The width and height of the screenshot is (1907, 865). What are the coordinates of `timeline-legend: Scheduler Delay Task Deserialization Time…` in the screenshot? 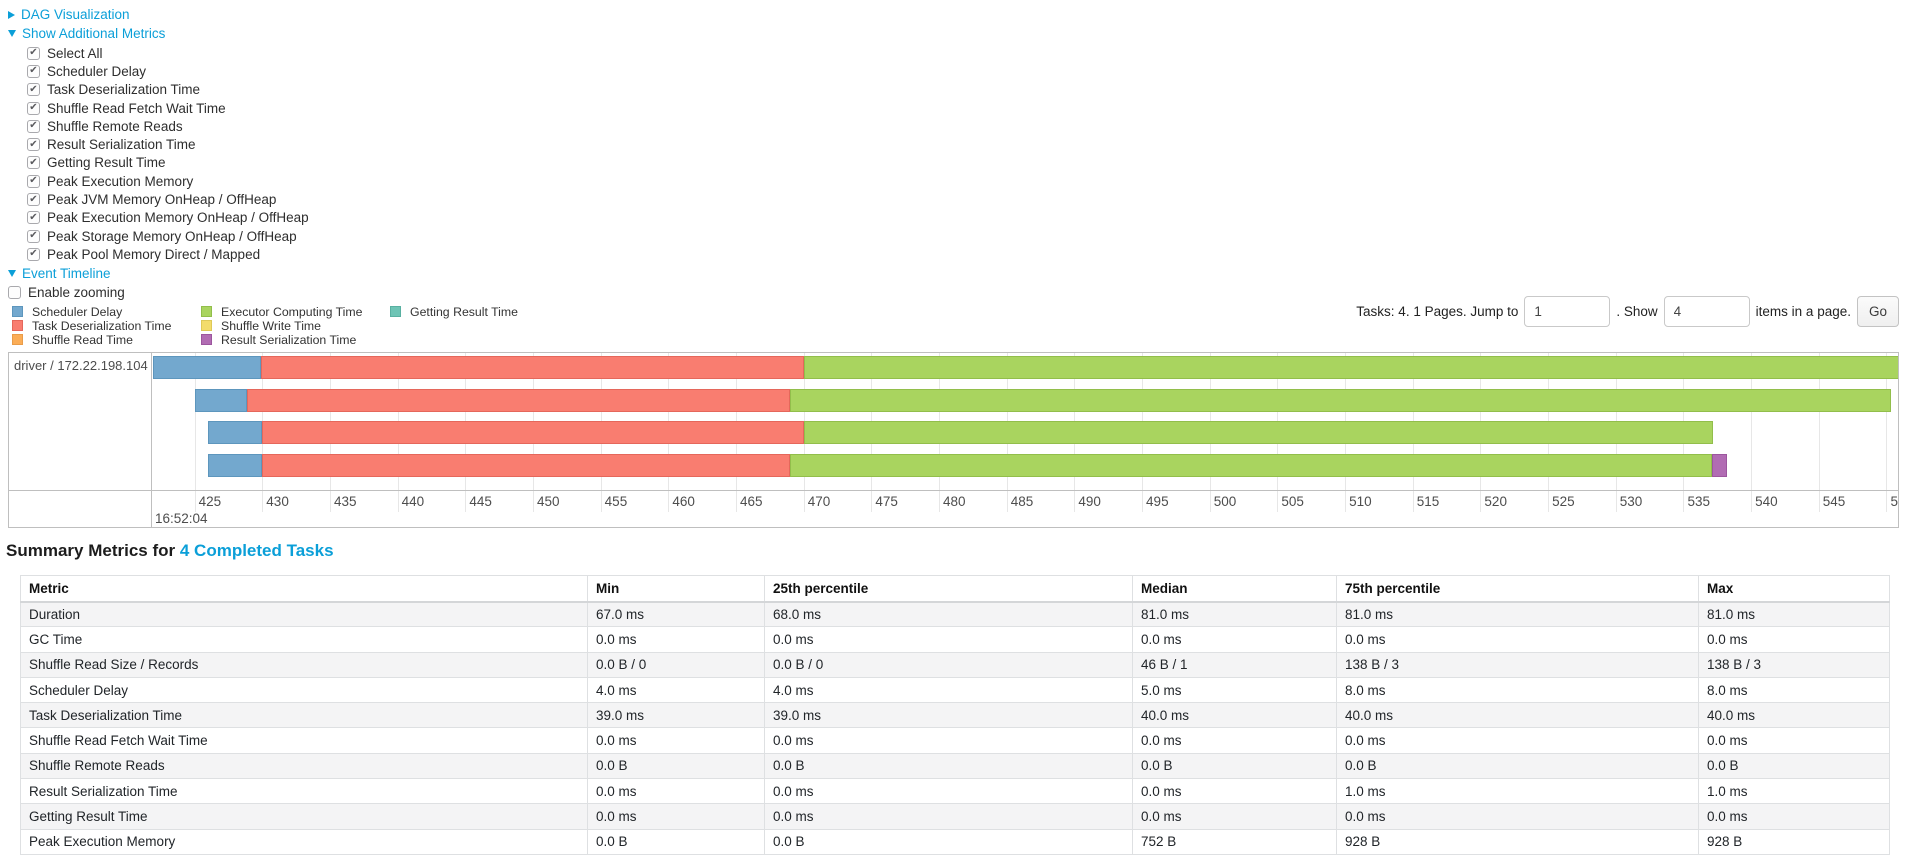 It's located at (265, 325).